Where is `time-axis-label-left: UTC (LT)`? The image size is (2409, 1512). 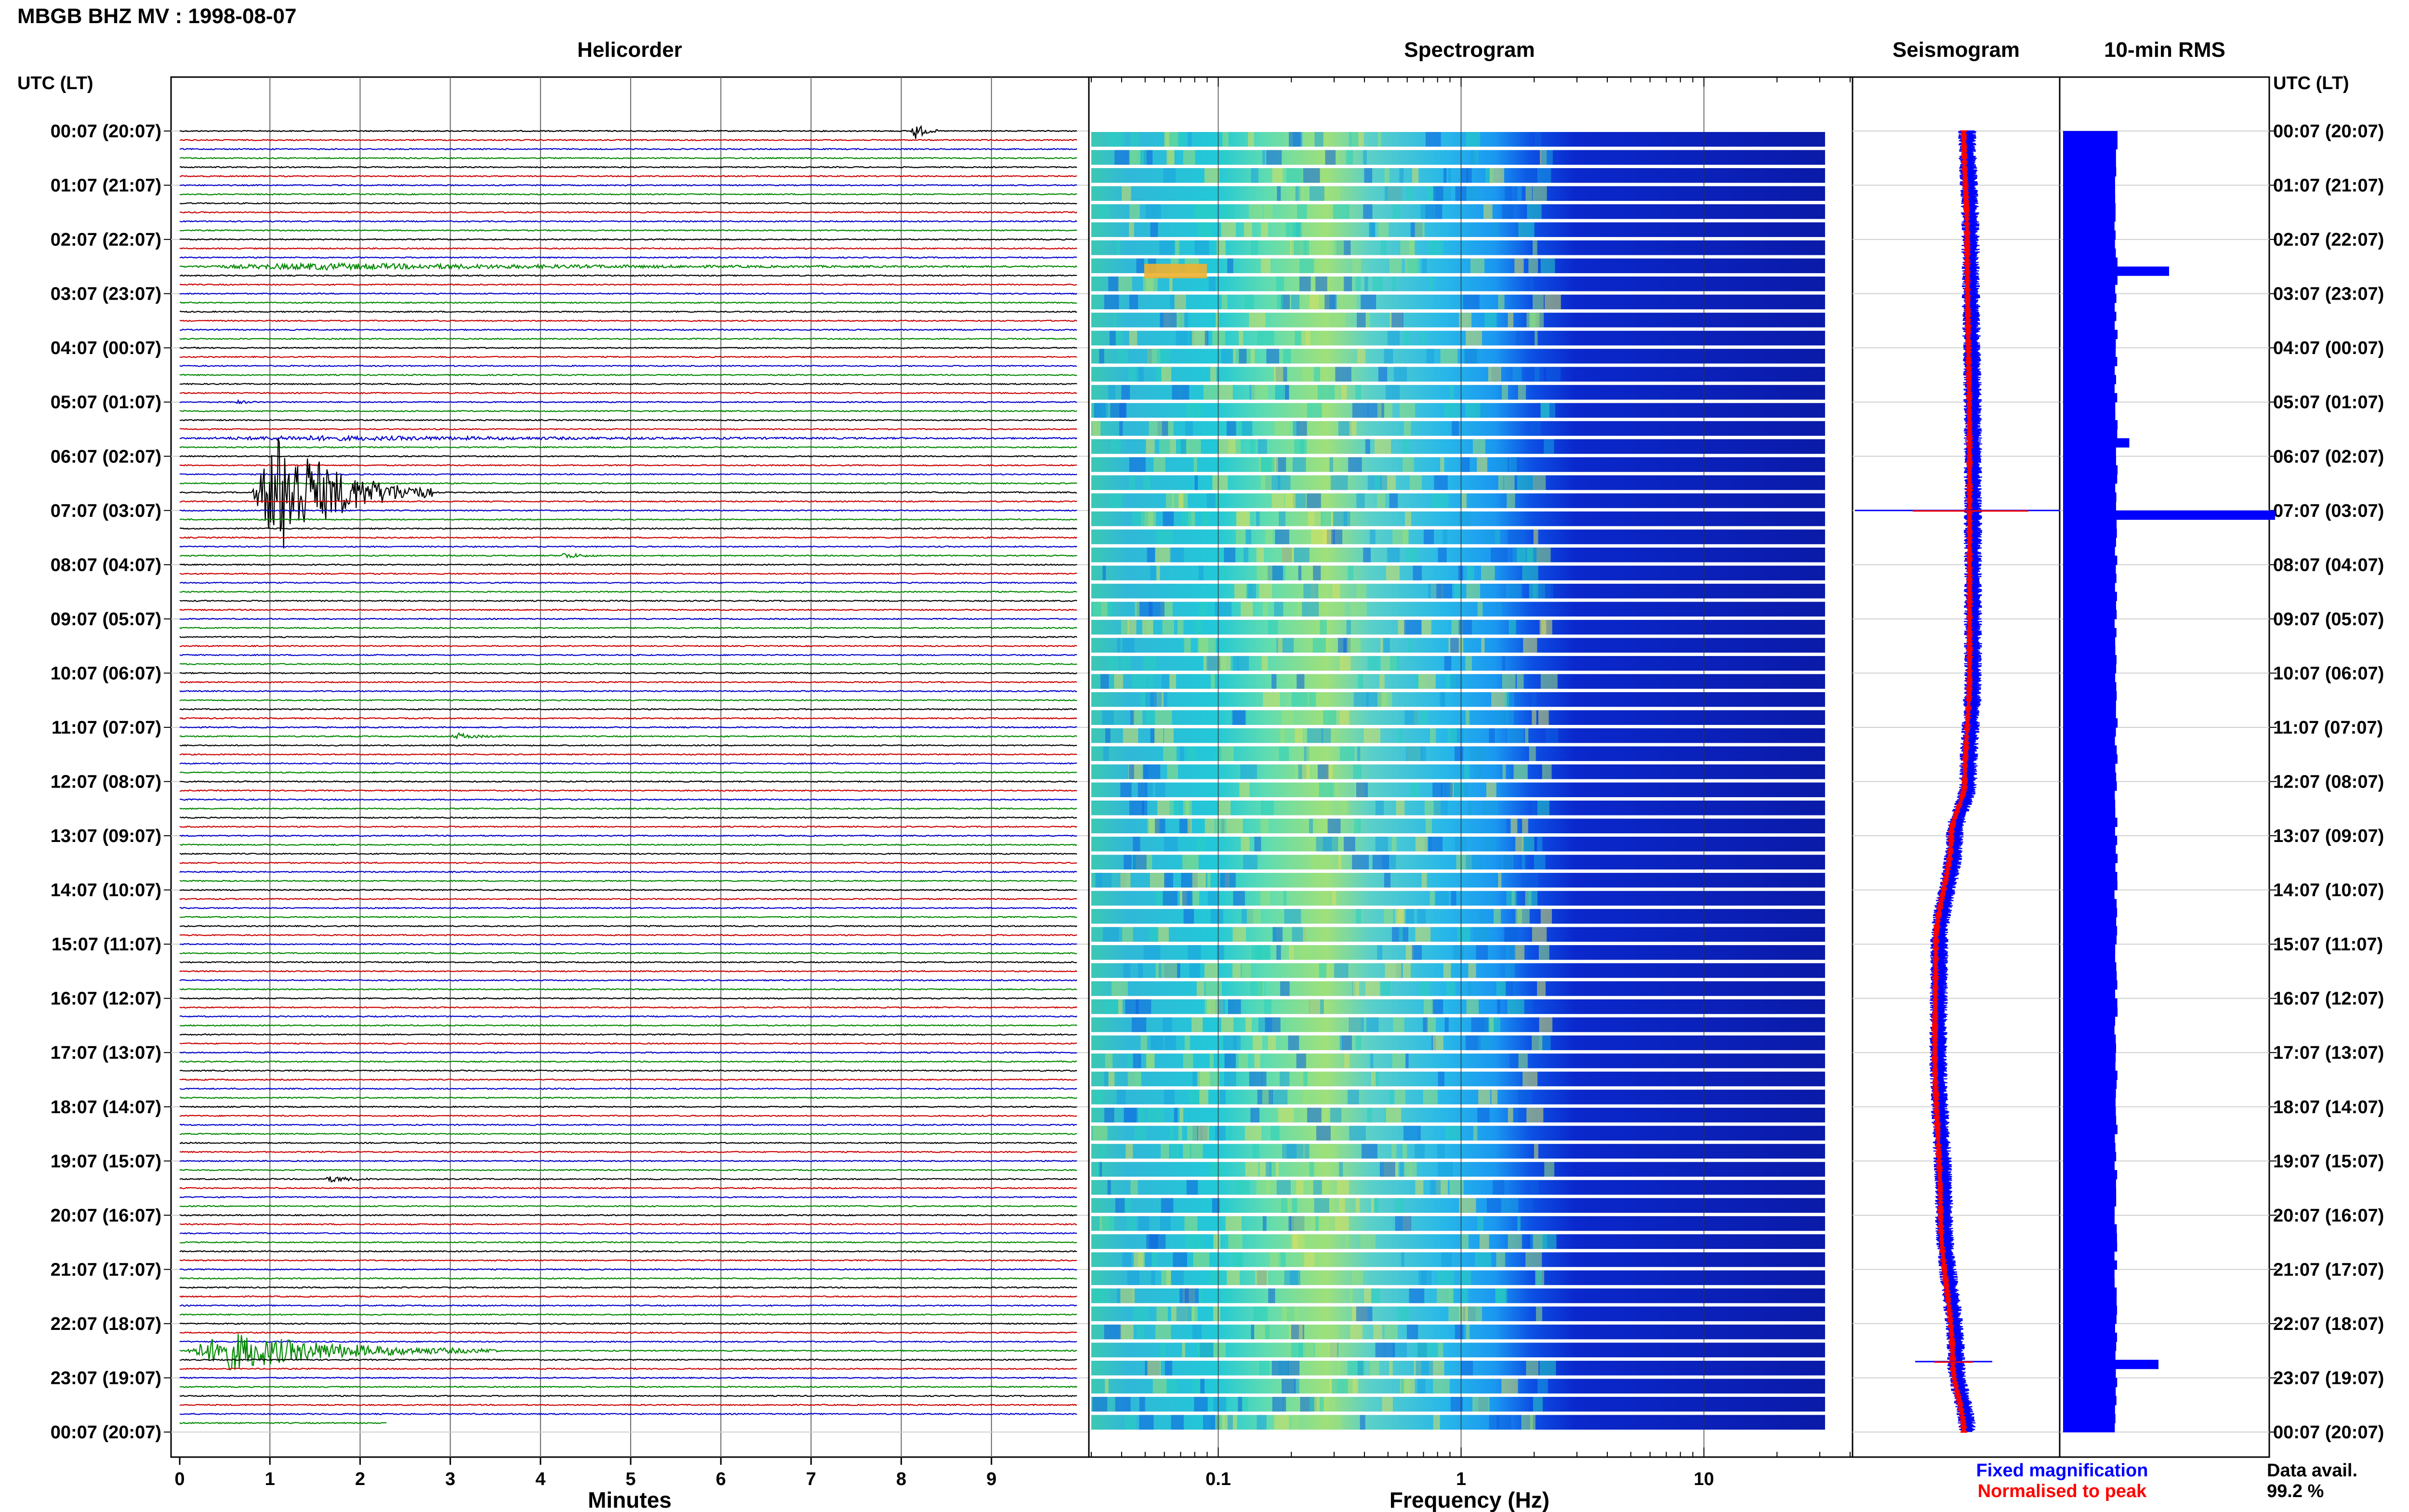 time-axis-label-left: UTC (LT) is located at coordinates (55, 83).